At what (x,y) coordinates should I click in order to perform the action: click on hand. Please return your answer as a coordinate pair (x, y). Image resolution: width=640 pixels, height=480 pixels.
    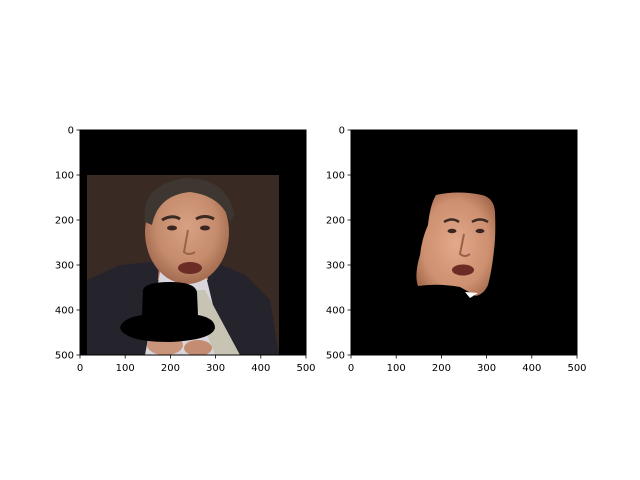
    Looking at the image, I should click on (198, 347).